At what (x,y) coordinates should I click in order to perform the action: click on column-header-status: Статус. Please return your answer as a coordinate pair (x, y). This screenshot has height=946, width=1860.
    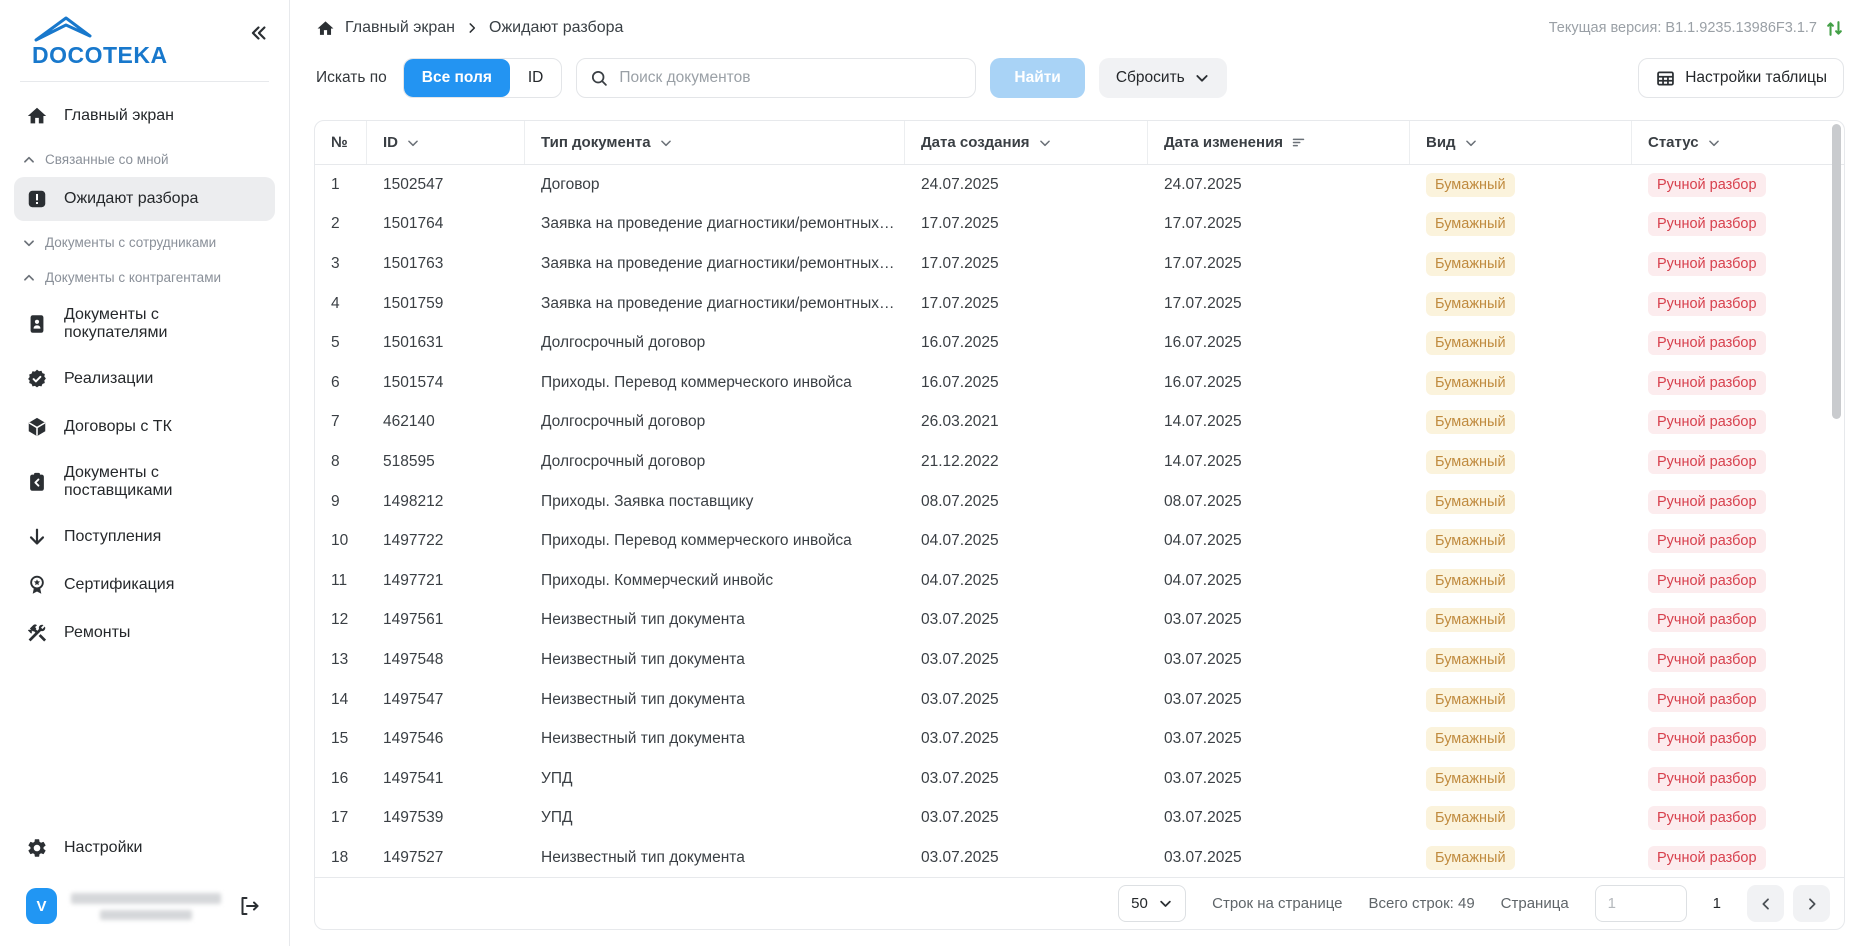
    Looking at the image, I should click on (1738, 142).